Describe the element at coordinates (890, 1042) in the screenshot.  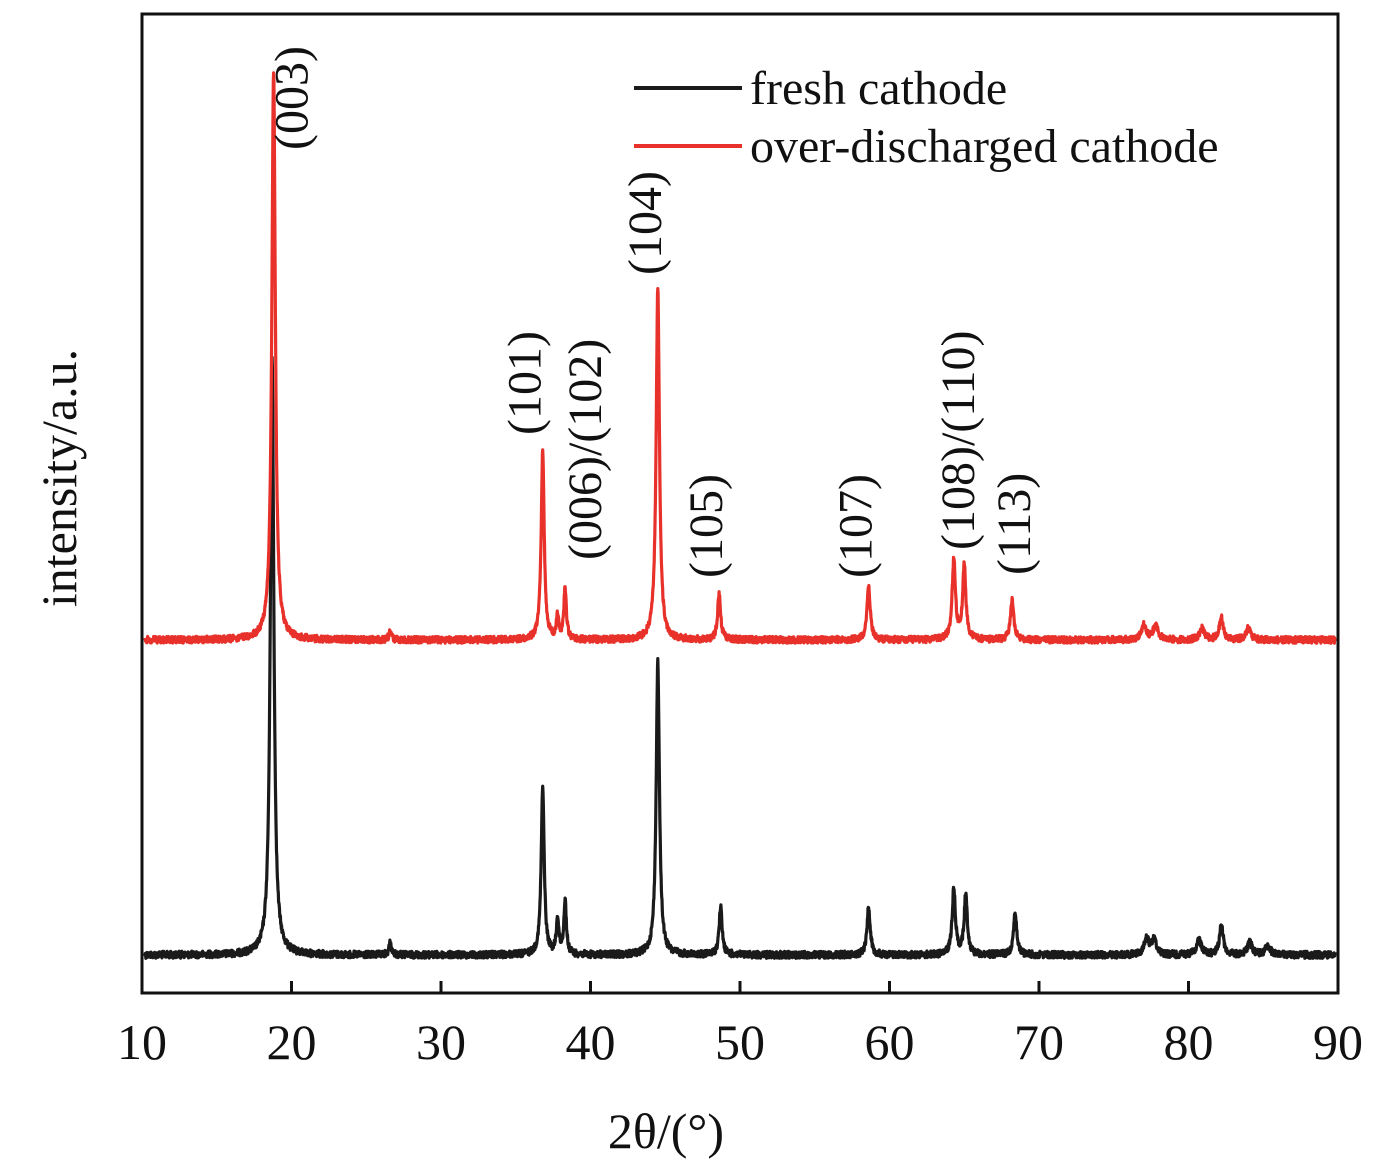
I see `x-tick-label: 60` at that location.